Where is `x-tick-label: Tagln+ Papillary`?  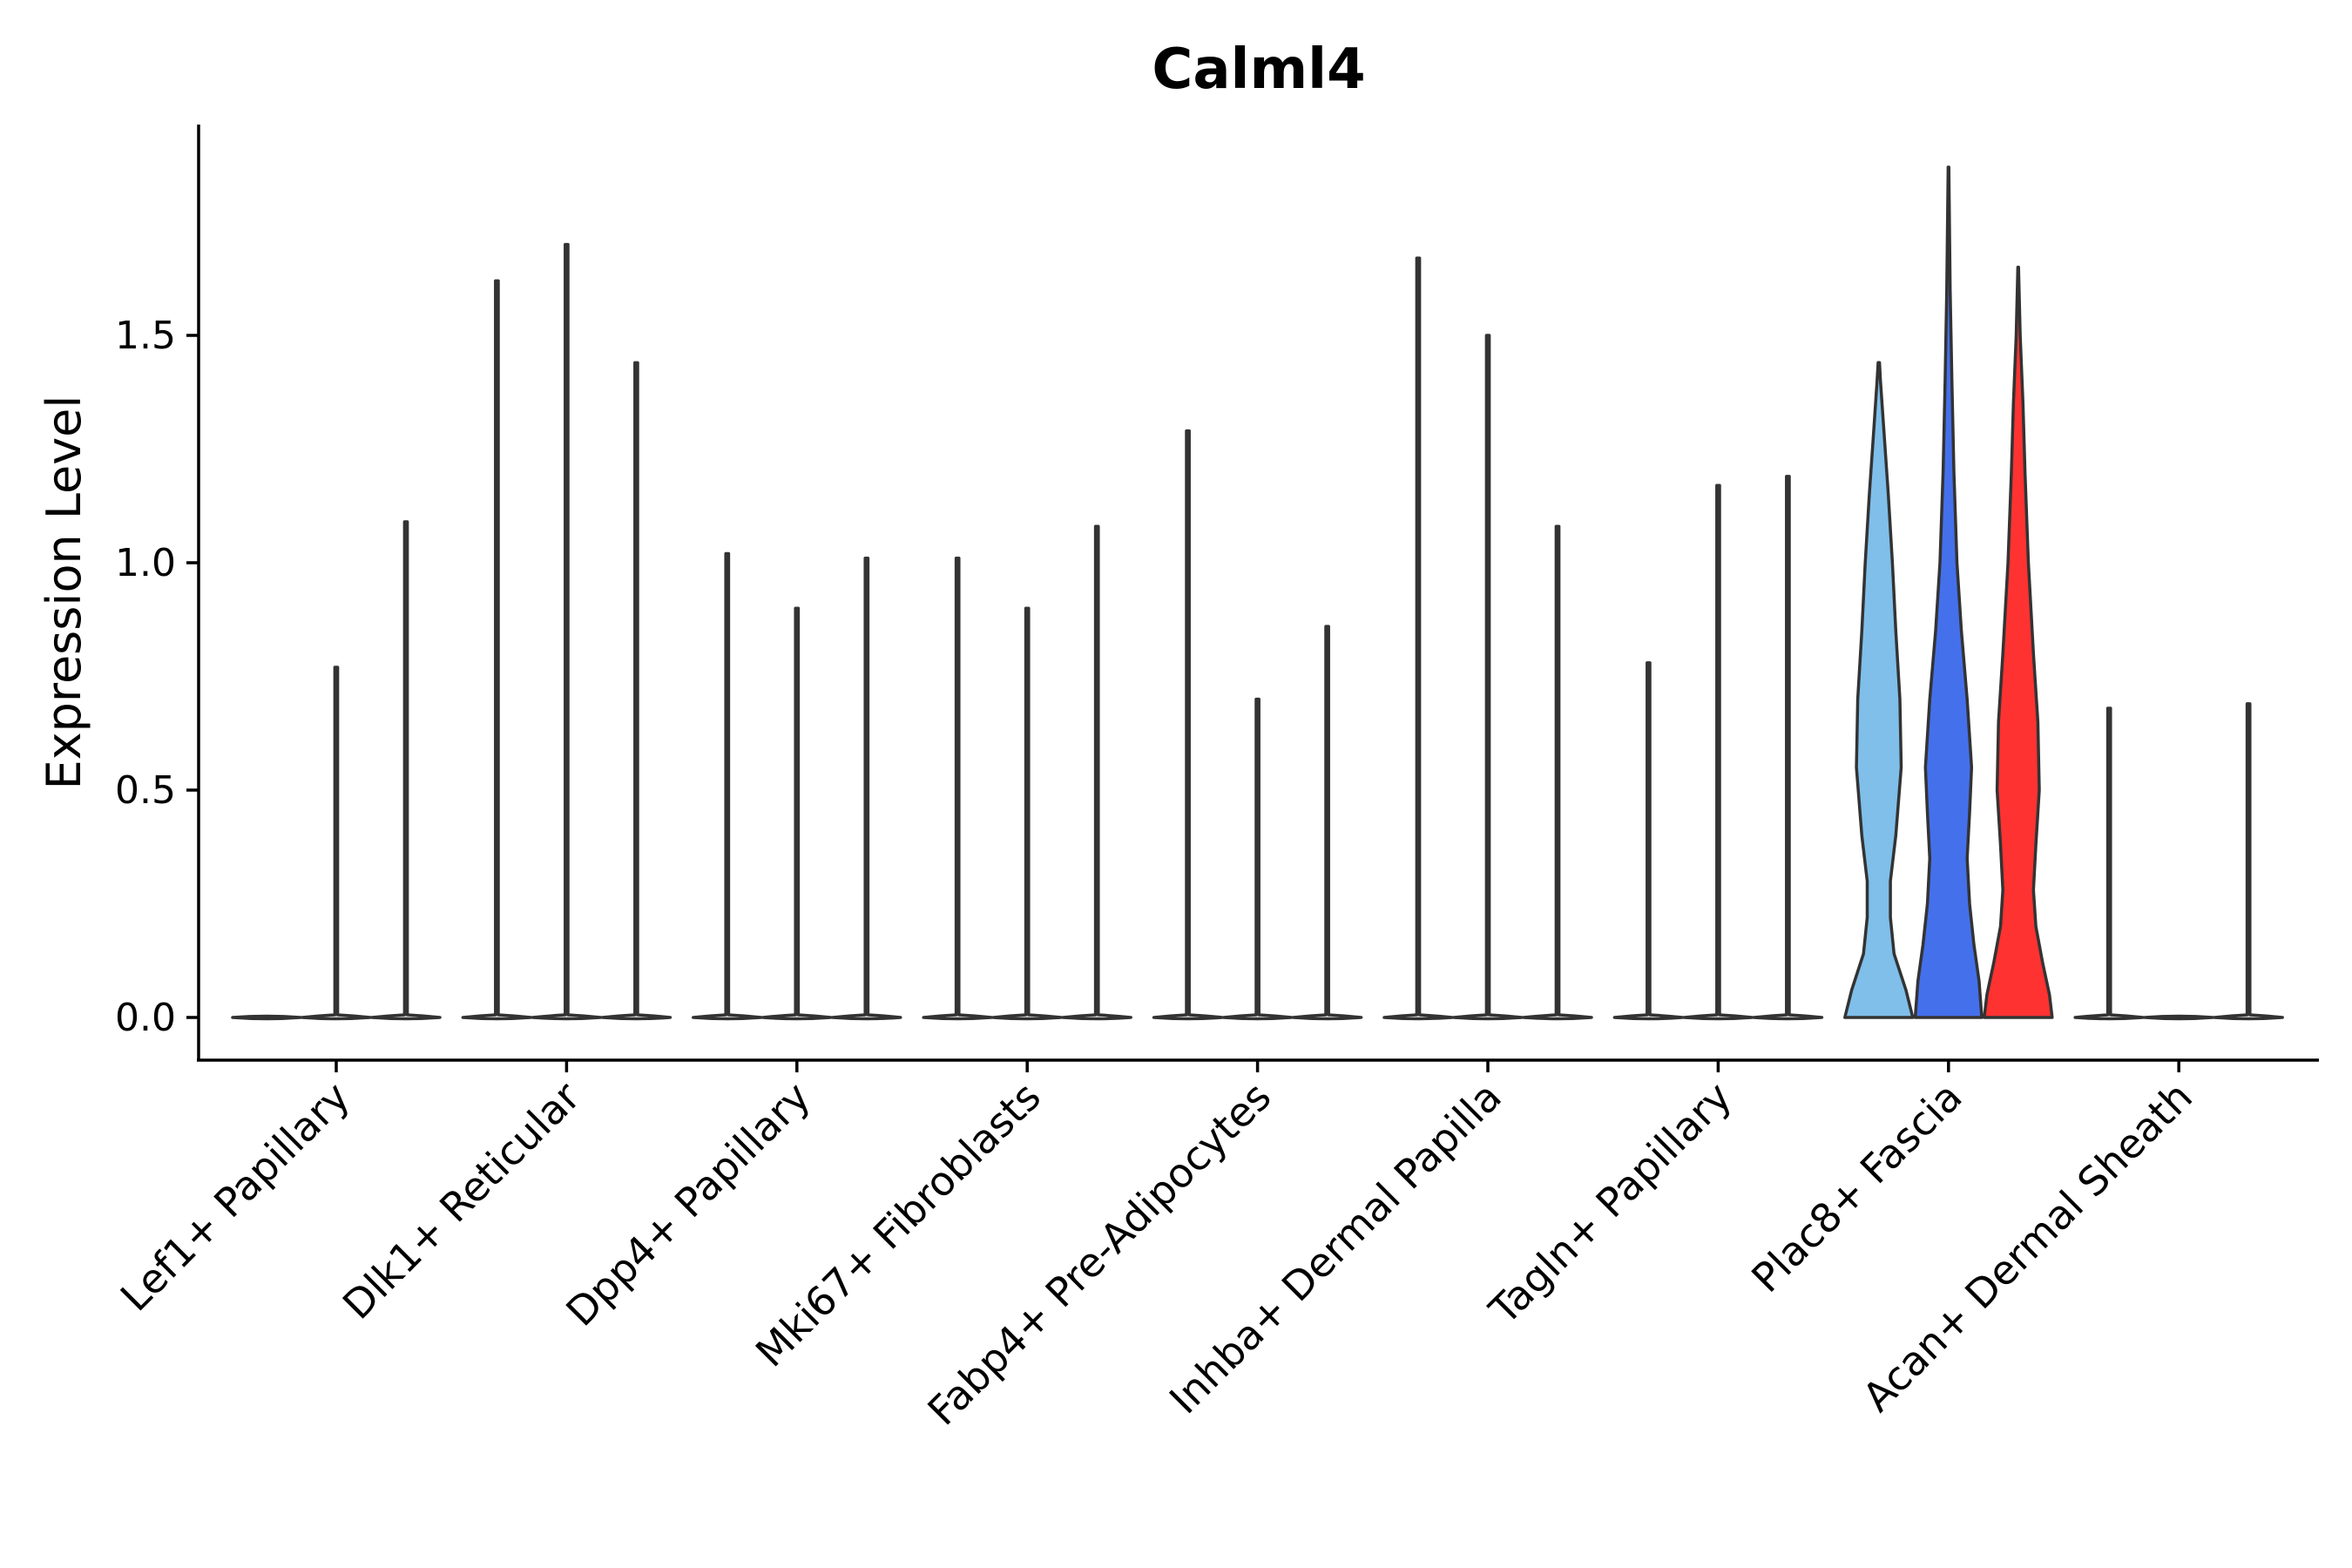
x-tick-label: Tagln+ Papillary is located at coordinates (1610, 1204).